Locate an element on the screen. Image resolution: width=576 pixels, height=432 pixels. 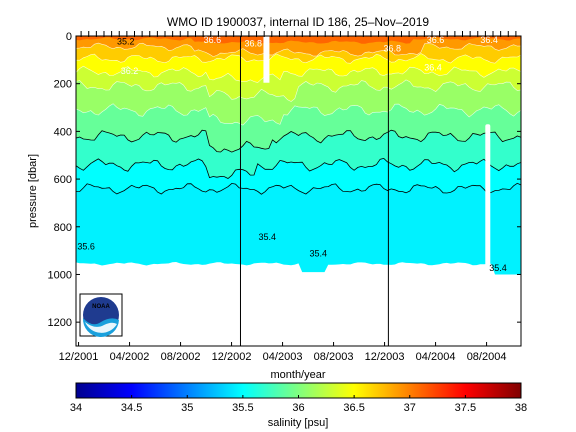
y-tick-label: 1200 is located at coordinates (60, 323).